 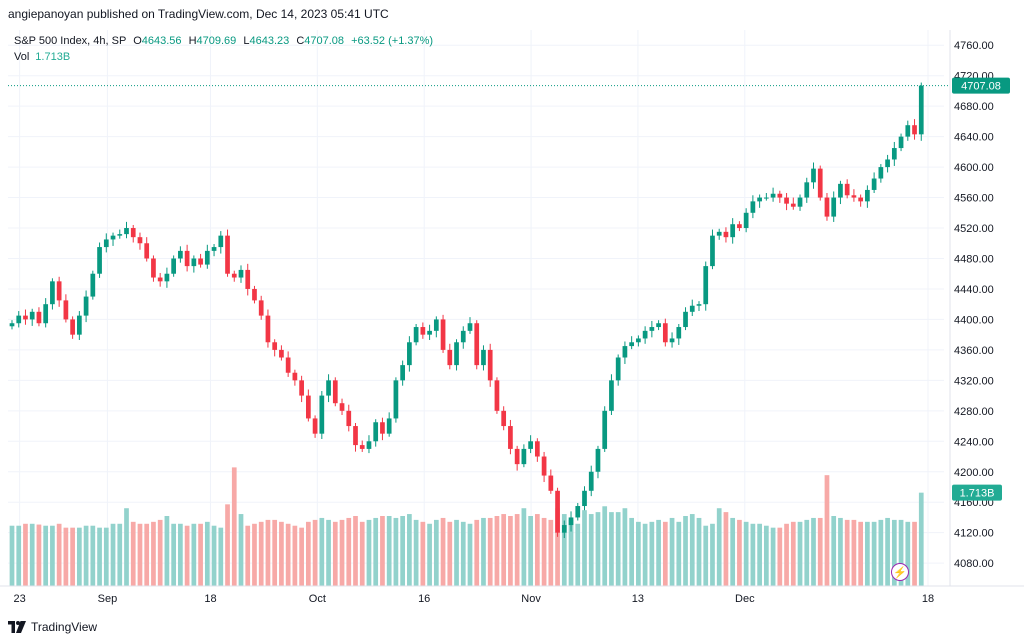 I want to click on last-volume-tag, so click(x=977, y=492).